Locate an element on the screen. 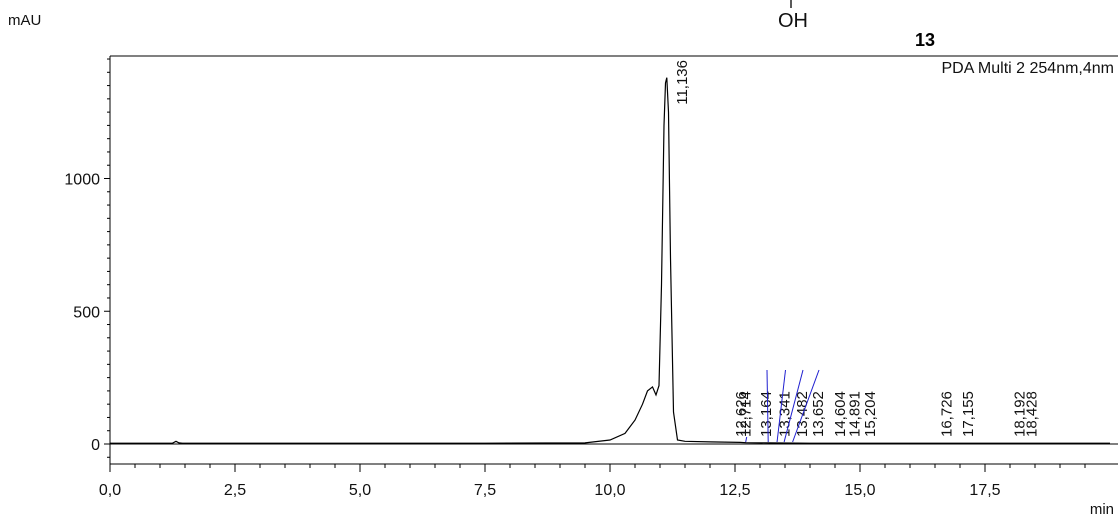 This screenshot has width=1118, height=520. peak-label: 18,192 is located at coordinates (1020, 414).